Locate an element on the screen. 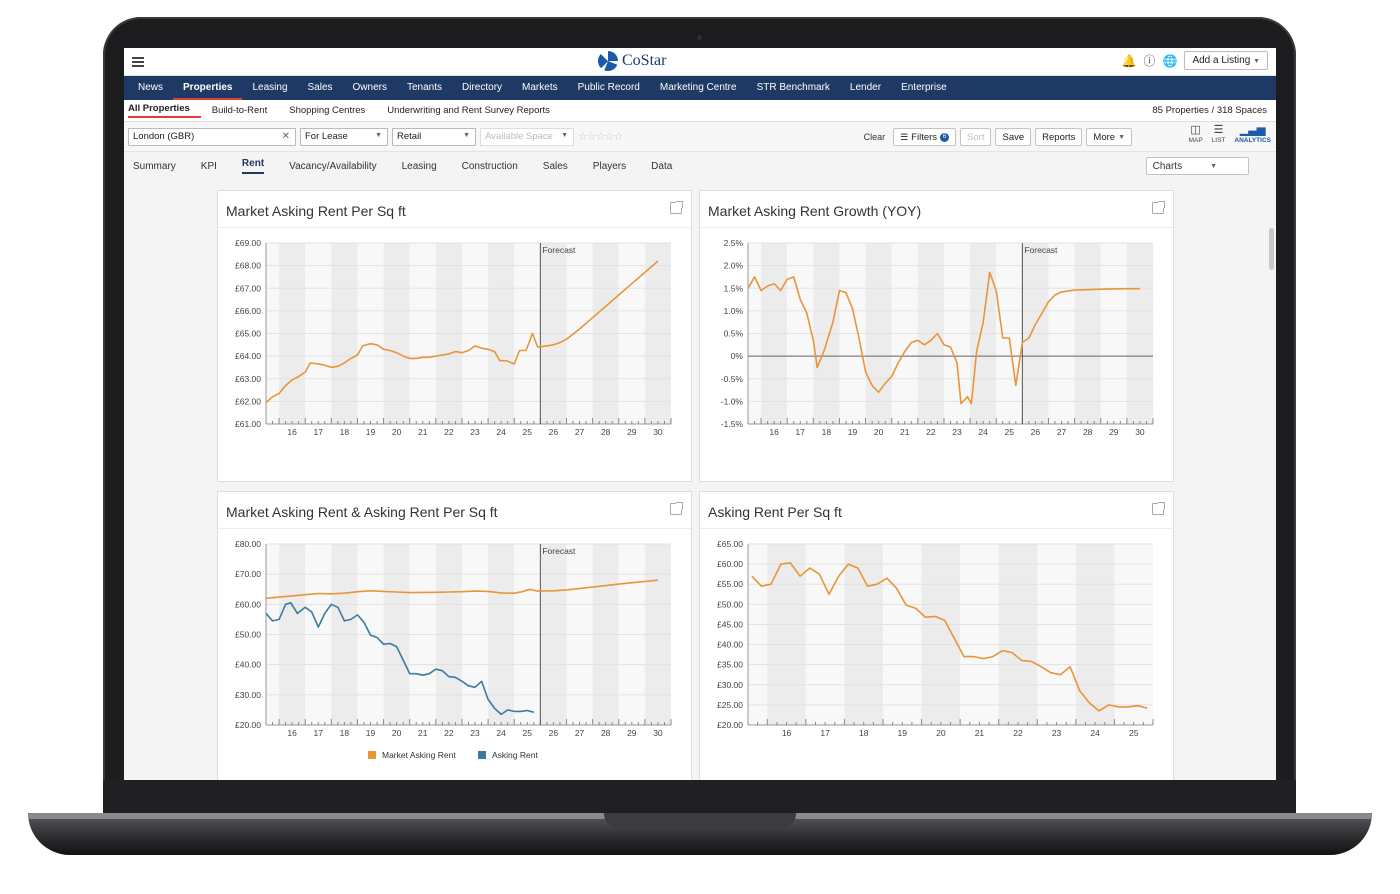  nav-directory: Directory is located at coordinates (482, 87).